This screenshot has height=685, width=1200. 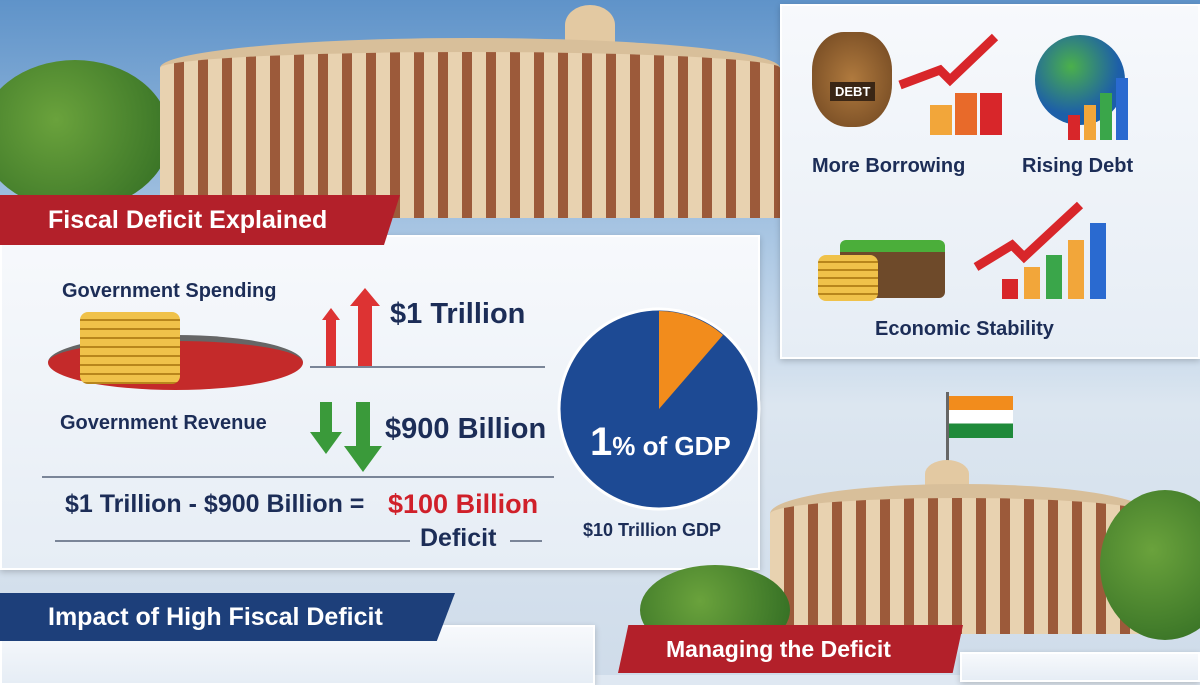 I want to click on managing-banner: Managing the Deficit, so click(x=790, y=649).